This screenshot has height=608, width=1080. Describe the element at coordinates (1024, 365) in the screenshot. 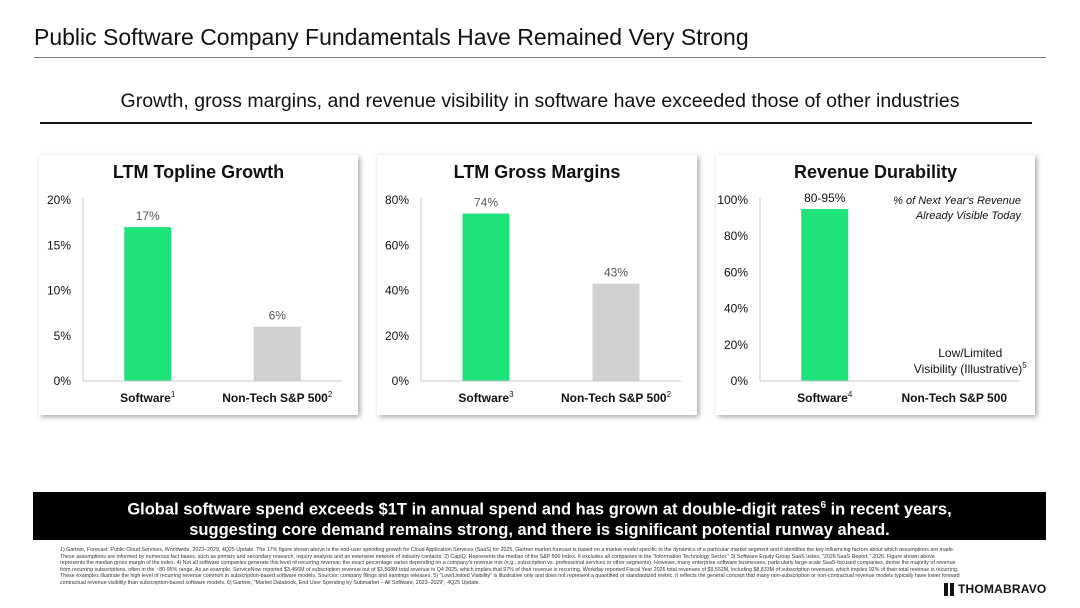

I see `note-footnote-ref: 5` at that location.